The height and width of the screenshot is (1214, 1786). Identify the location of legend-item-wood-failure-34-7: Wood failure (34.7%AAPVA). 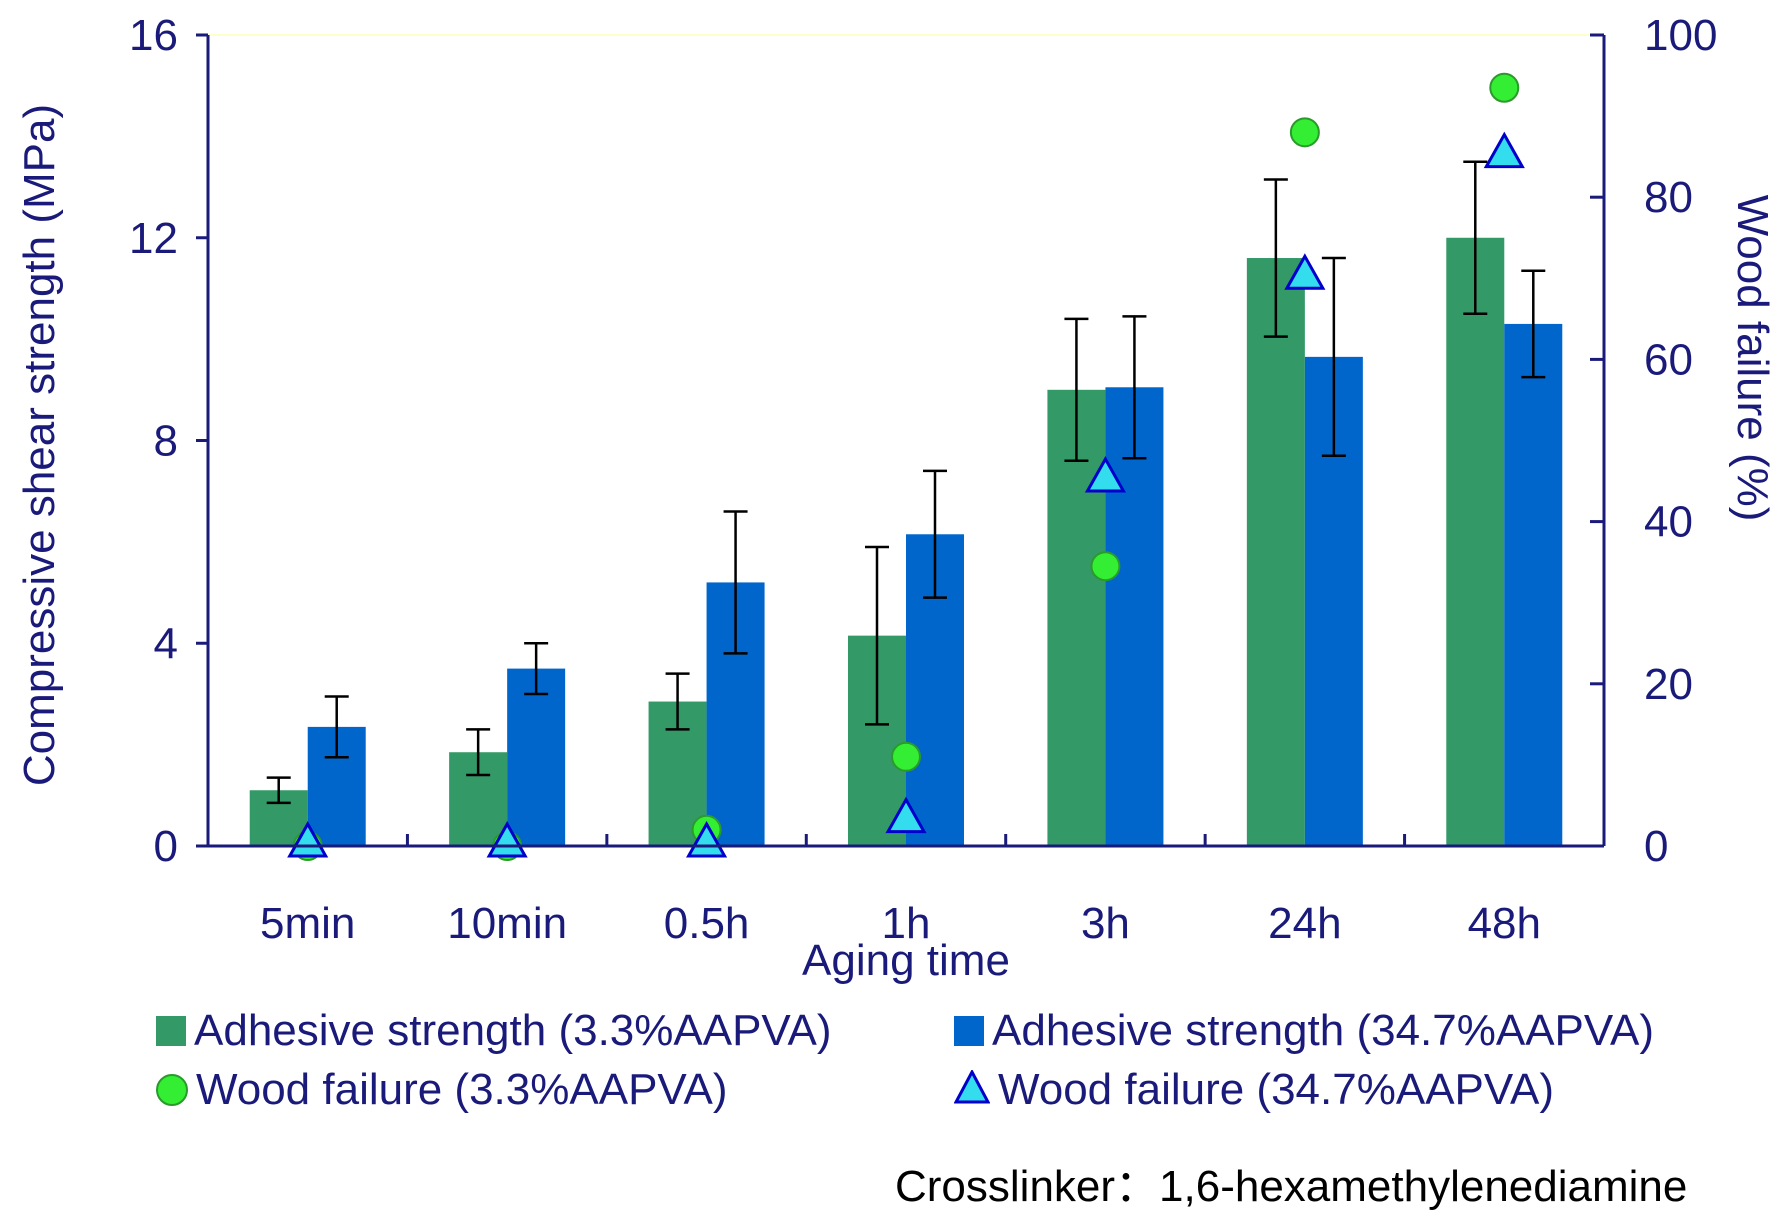
(1253, 1090).